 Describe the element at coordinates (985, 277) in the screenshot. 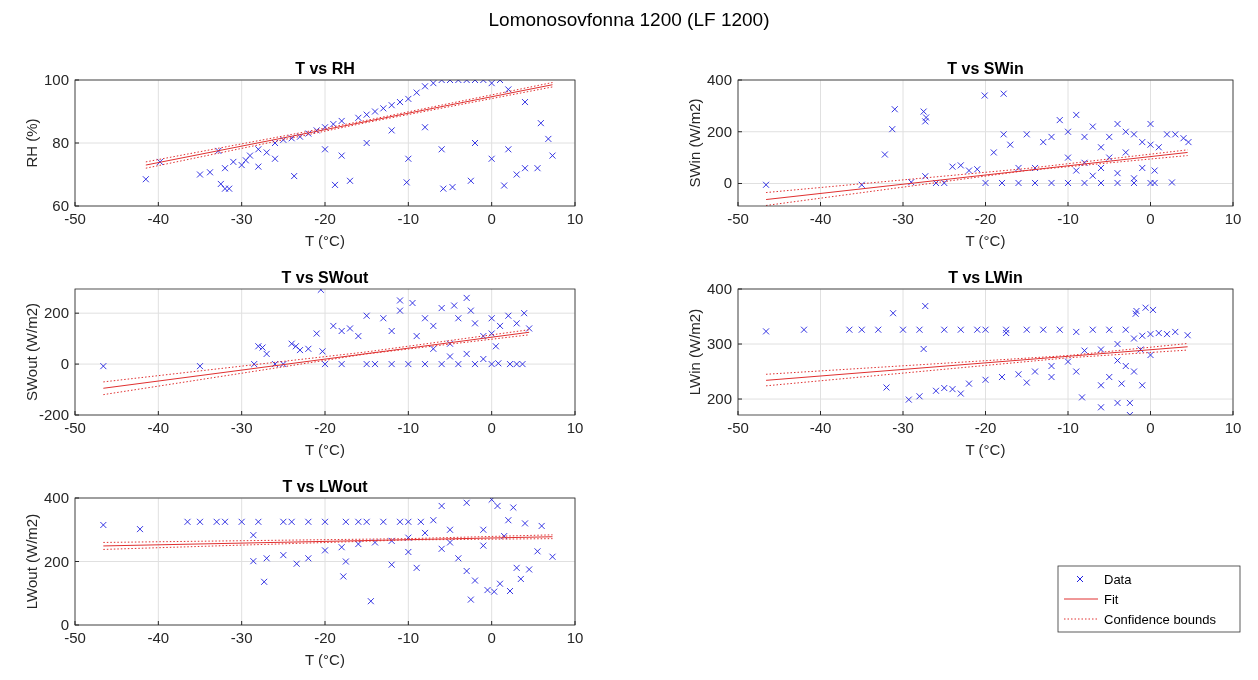

I see `chart-title: T vs LWin` at that location.